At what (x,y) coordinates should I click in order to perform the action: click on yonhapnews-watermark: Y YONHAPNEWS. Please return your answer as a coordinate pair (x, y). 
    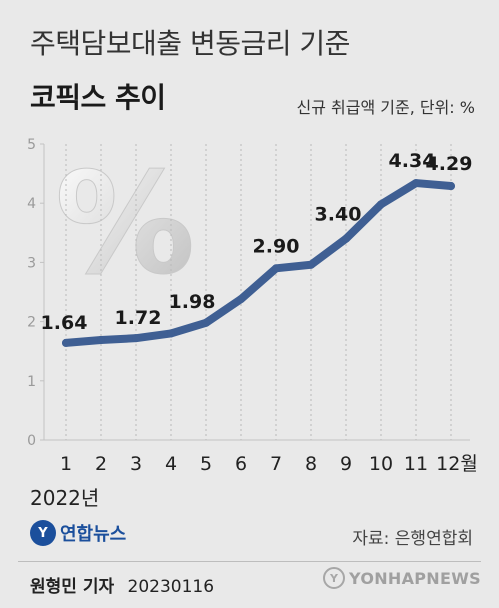
    Looking at the image, I should click on (402, 578).